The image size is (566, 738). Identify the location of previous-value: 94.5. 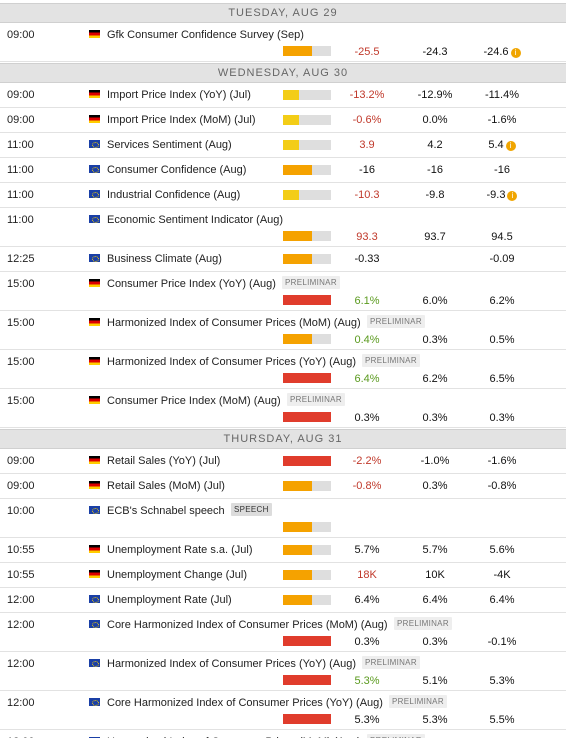
(502, 237).